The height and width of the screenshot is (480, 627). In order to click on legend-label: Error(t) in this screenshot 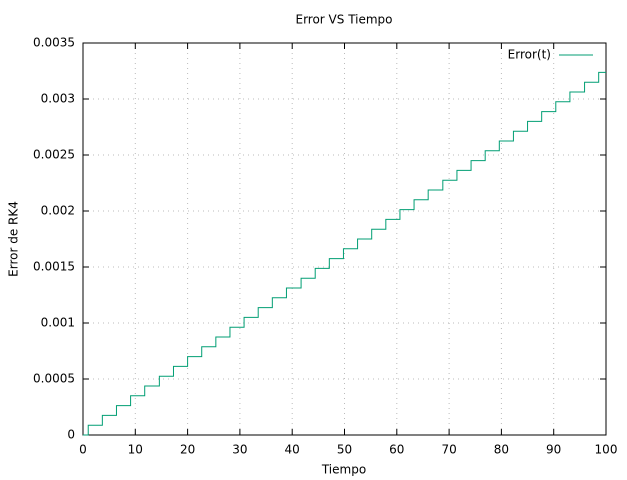, I will do `click(529, 55)`.